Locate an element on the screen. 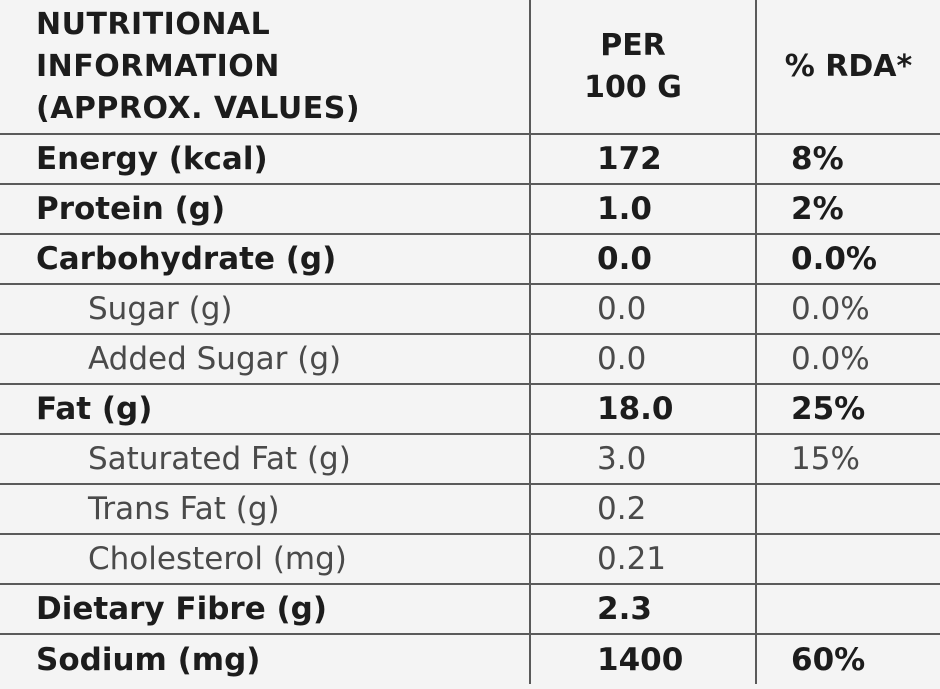 The height and width of the screenshot is (689, 940). nutrient-name: Energy (kcal) is located at coordinates (265, 159).